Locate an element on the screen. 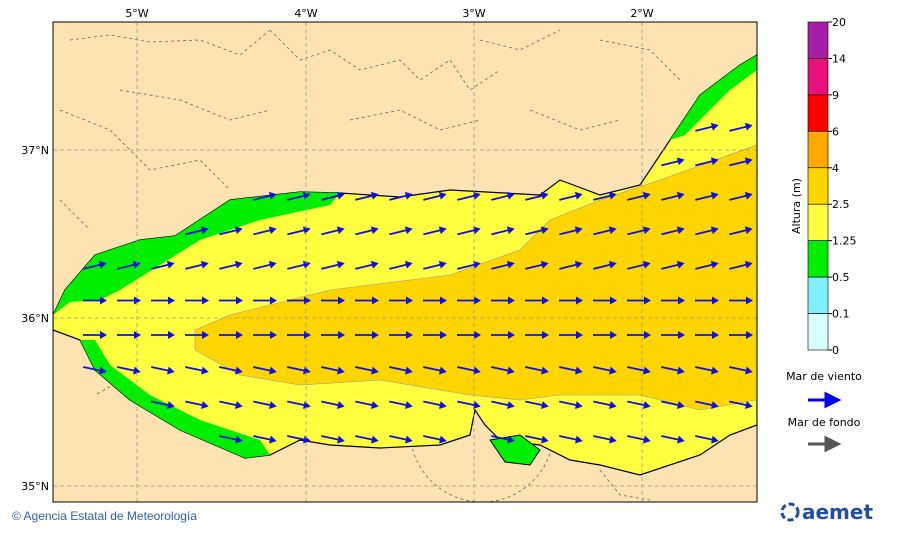 Image resolution: width=900 pixels, height=537 pixels. lon-label: 2°W is located at coordinates (641, 13).